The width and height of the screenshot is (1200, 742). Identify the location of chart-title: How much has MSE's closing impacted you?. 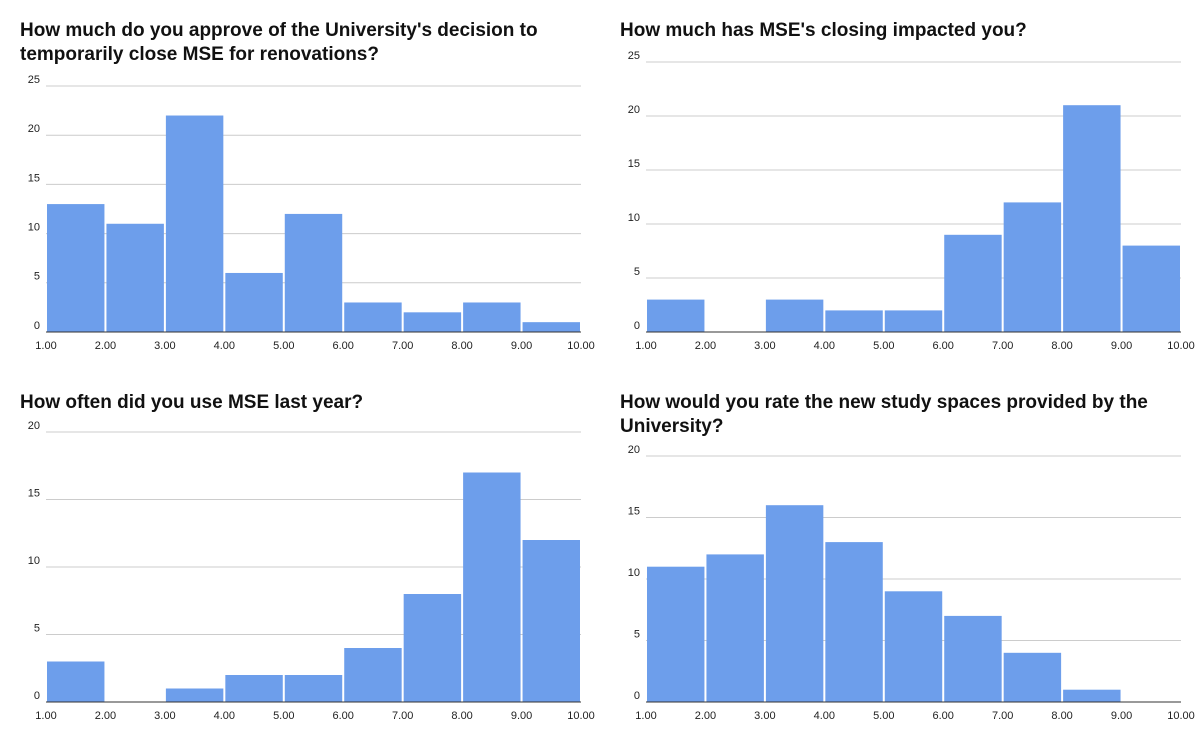
(823, 30).